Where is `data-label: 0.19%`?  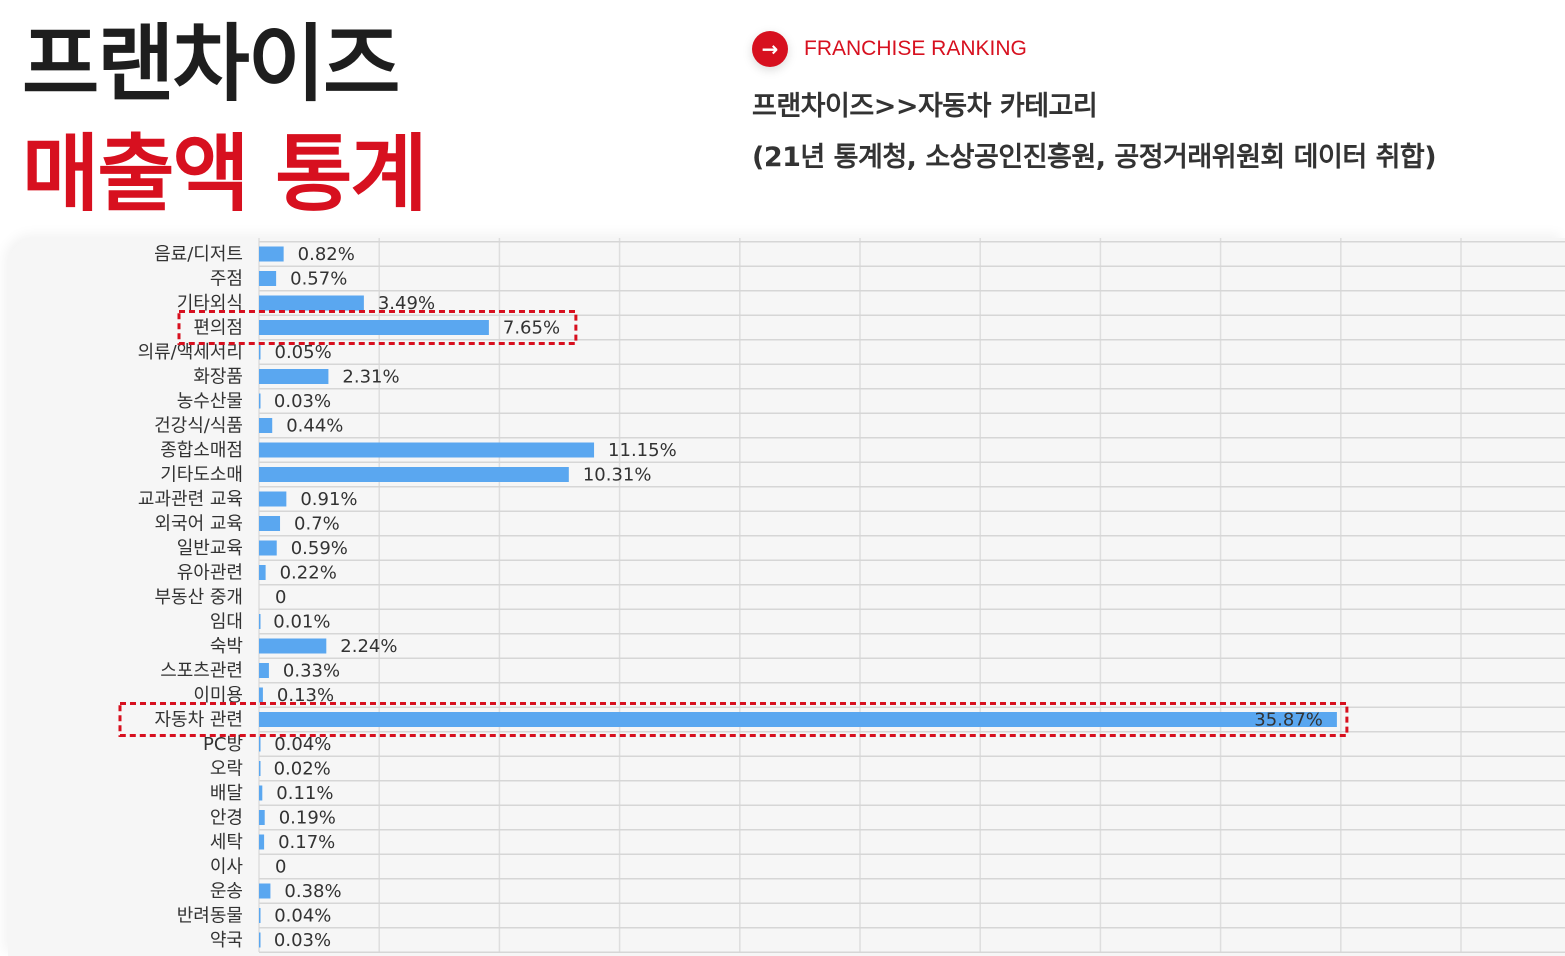
data-label: 0.19% is located at coordinates (307, 818).